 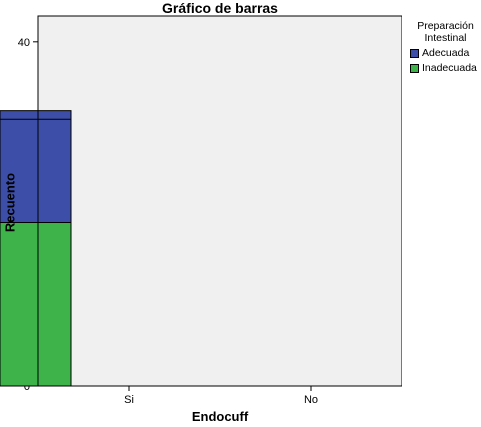 I want to click on y-tick-label: 40, so click(x=24, y=43).